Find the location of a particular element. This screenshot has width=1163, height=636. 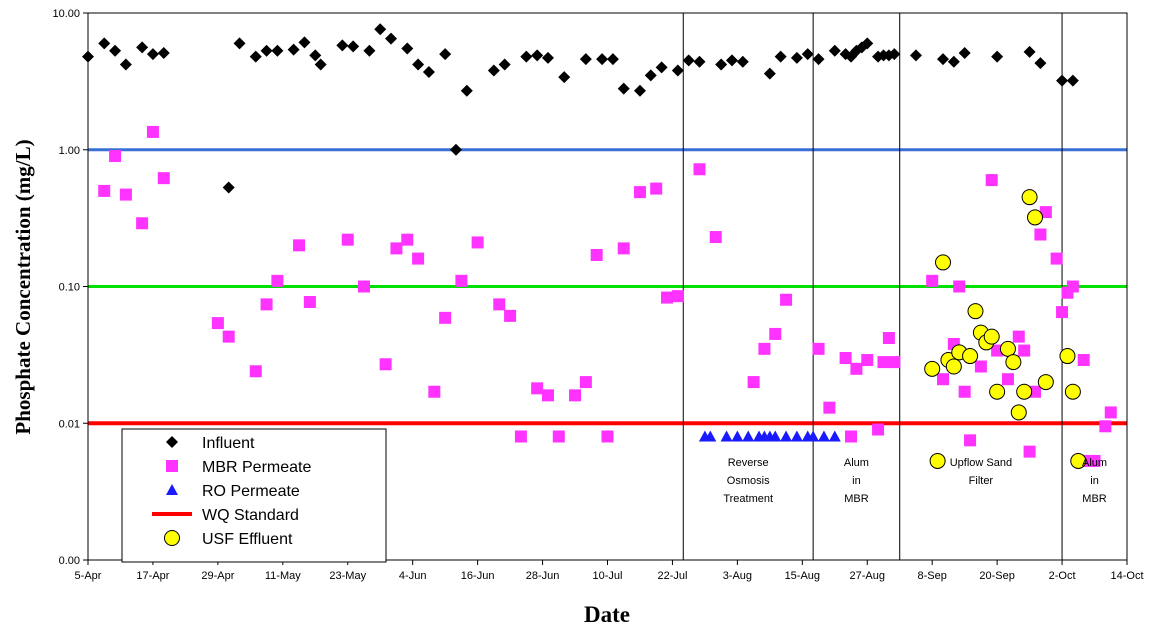

x-tick-label: 10-Jul is located at coordinates (608, 576).